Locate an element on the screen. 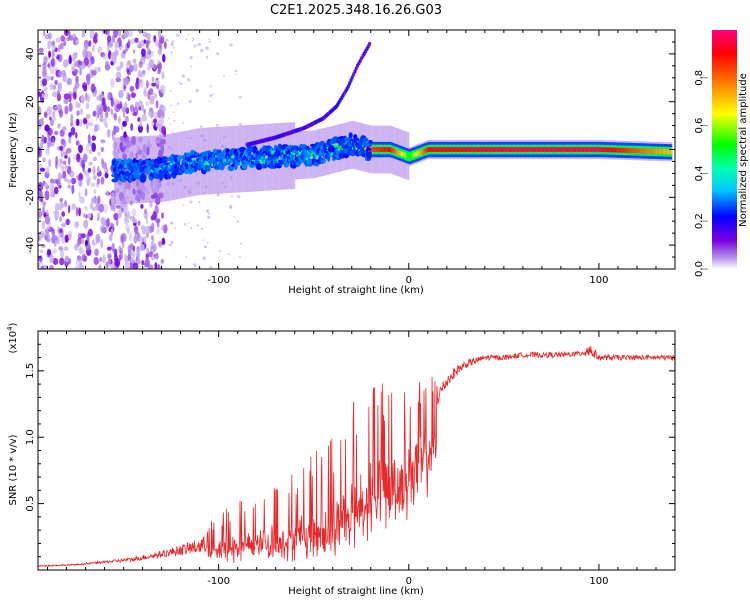 This screenshot has height=600, width=750. spectrogram-x-axis-label: Height of straight line (km) is located at coordinates (356, 290).